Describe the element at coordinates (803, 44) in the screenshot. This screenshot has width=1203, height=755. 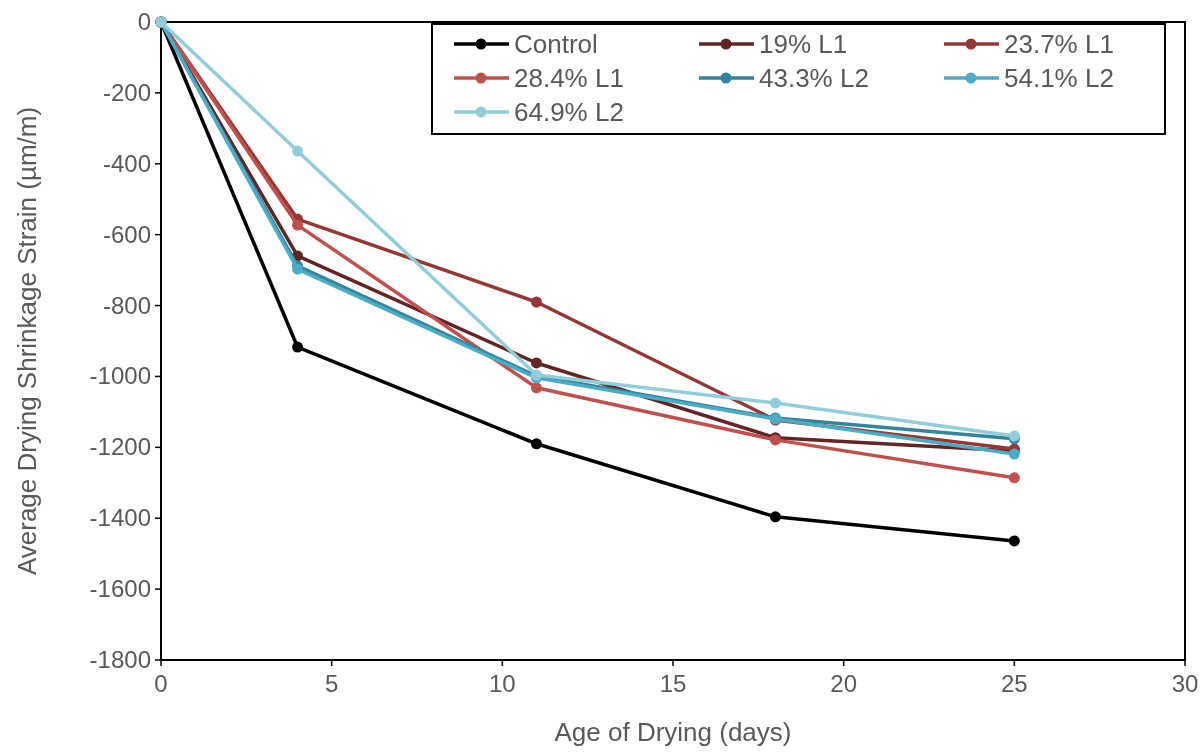
I see `legend-label: 19% L1` at that location.